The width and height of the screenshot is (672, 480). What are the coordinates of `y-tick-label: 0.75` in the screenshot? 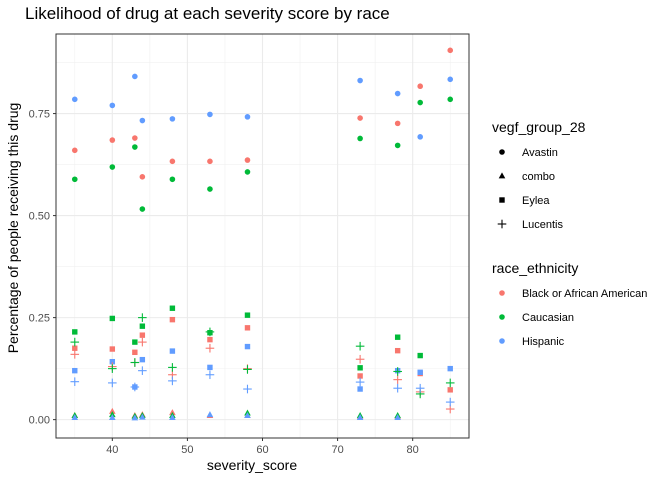 It's located at (39, 115).